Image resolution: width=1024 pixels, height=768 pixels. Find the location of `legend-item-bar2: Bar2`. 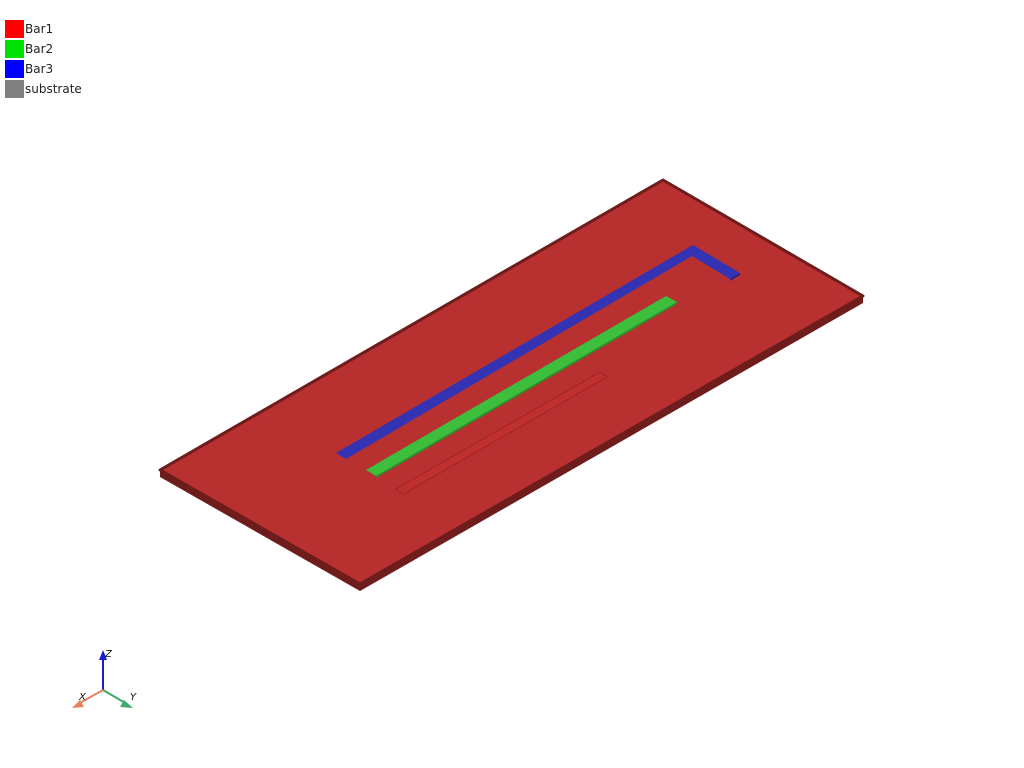

legend-item-bar2: Bar2 is located at coordinates (43, 49).